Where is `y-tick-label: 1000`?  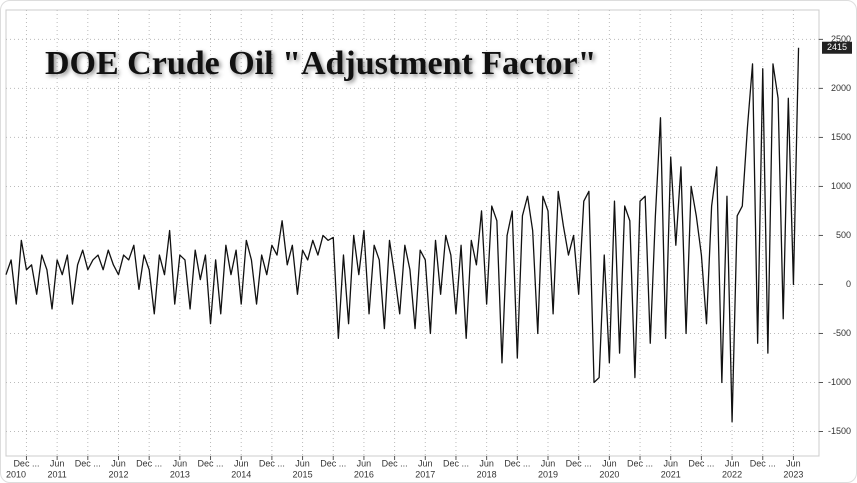
y-tick-label: 1000 is located at coordinates (841, 186).